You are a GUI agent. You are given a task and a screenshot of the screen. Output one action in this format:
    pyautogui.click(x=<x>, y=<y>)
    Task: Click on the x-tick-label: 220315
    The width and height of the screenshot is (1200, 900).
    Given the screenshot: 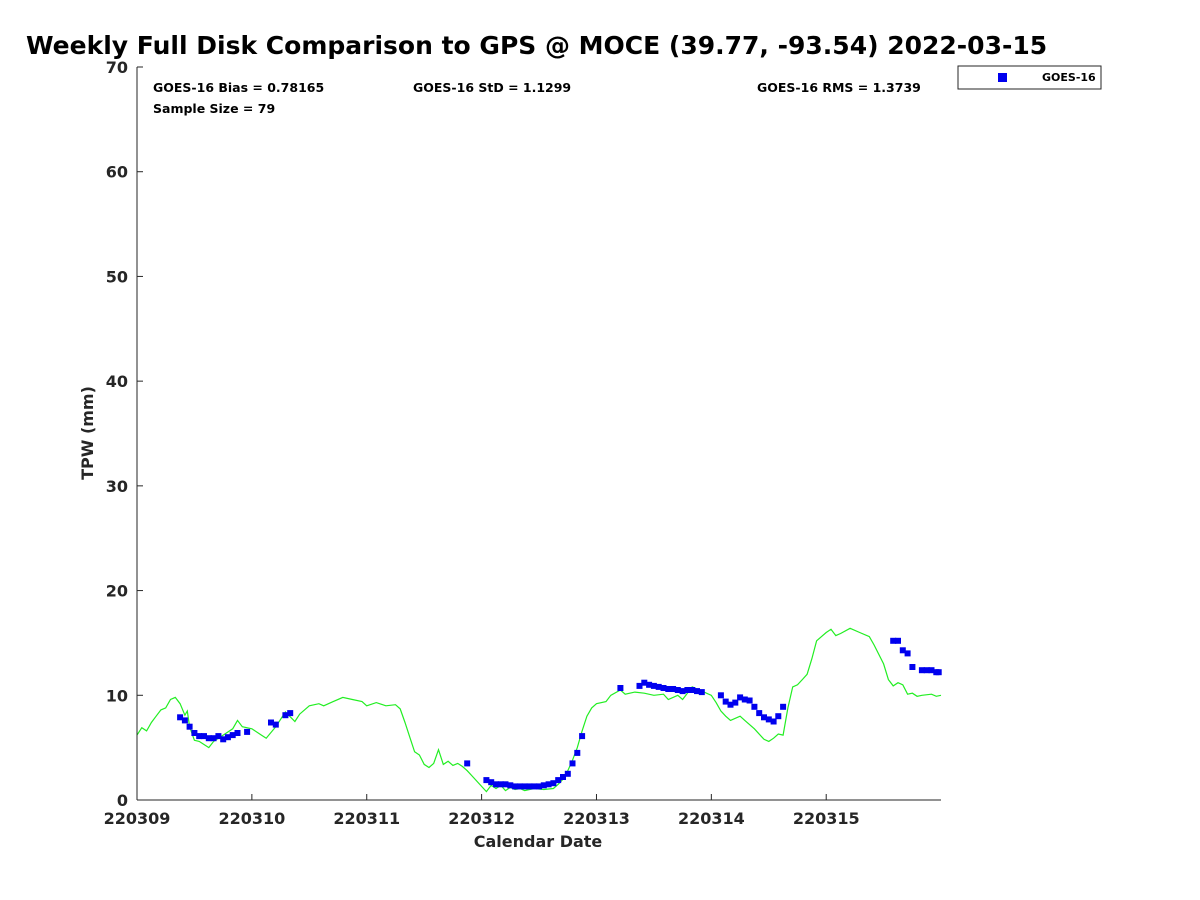 What is the action you would take?
    pyautogui.click(x=826, y=818)
    